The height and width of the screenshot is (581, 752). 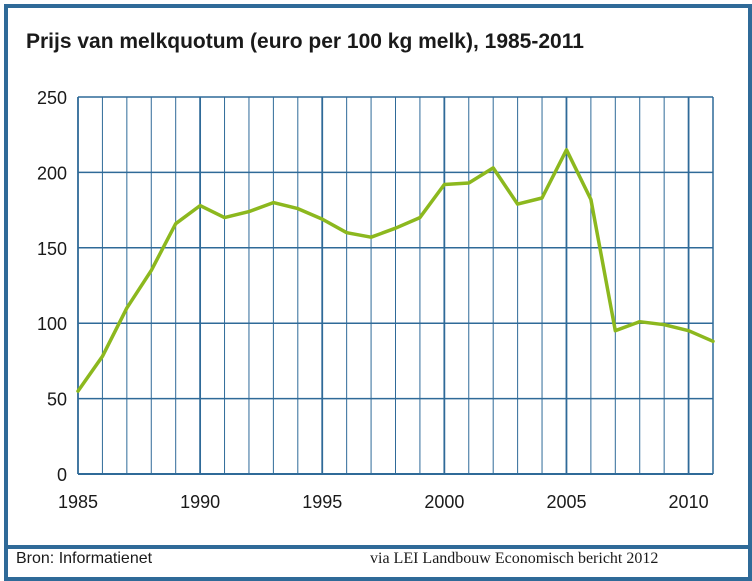 I want to click on x-tick-label: 2000, so click(x=444, y=502).